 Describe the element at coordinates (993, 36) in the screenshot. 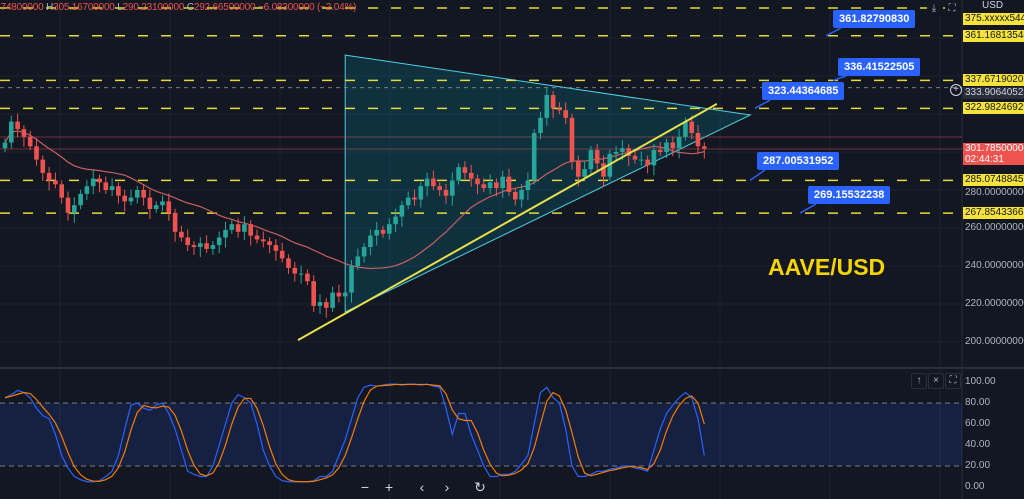

I see `level-price-label: 361.16813544` at that location.